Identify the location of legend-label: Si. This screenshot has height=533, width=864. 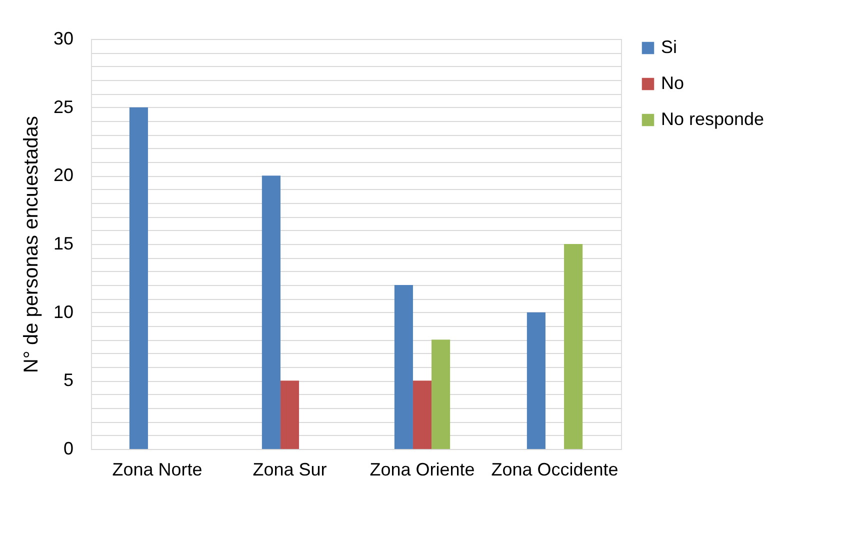
(669, 47).